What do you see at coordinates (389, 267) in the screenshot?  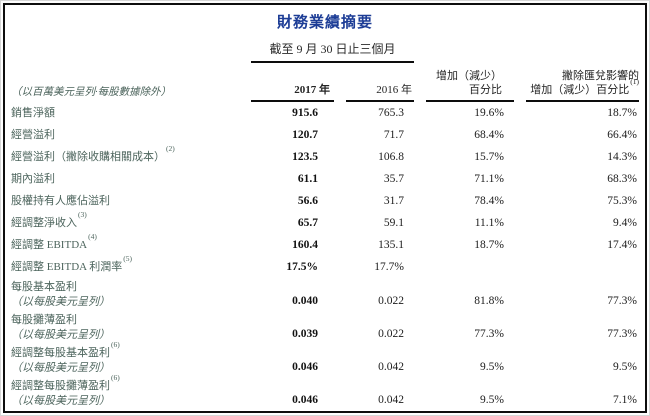 I see `value-2016: 17.7%` at bounding box center [389, 267].